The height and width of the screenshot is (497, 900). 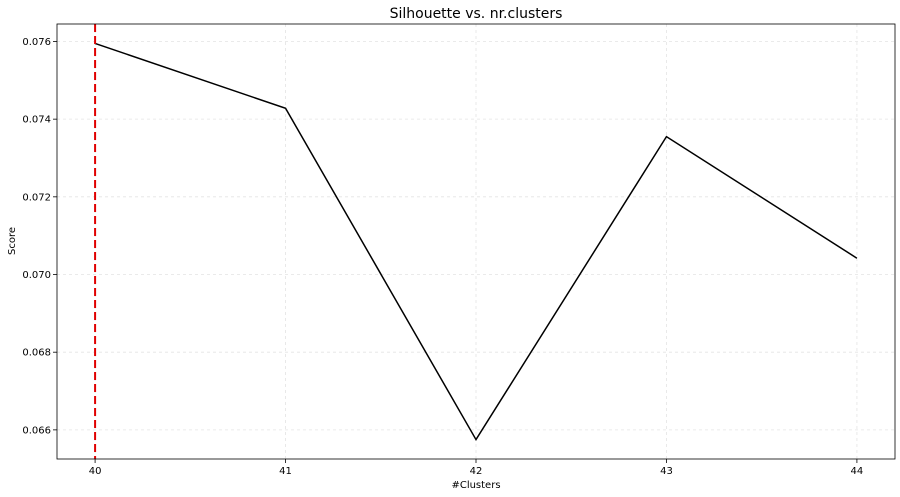 What do you see at coordinates (36, 430) in the screenshot?
I see `y-tick-label: 0.066` at bounding box center [36, 430].